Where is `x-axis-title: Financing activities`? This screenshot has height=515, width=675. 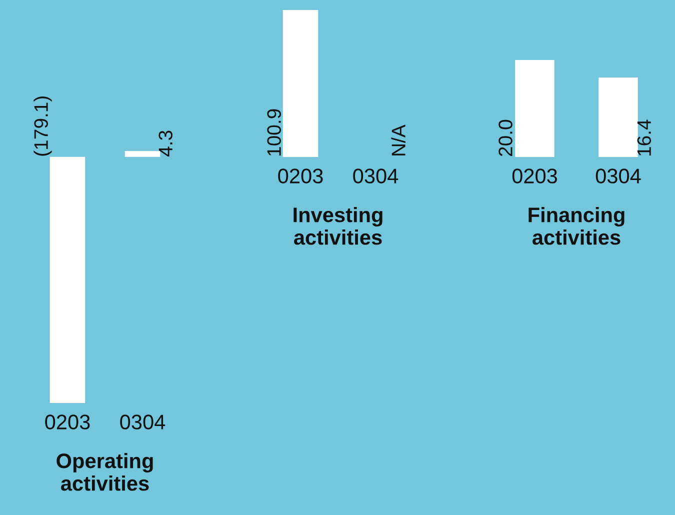
x-axis-title: Financing activities is located at coordinates (576, 225).